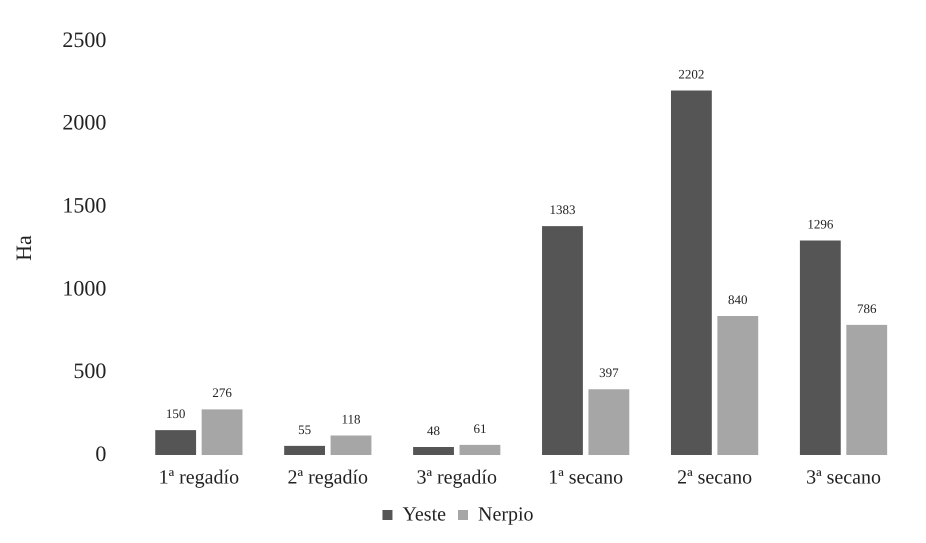  I want to click on x-tick-label: 2ª secano, so click(714, 477).